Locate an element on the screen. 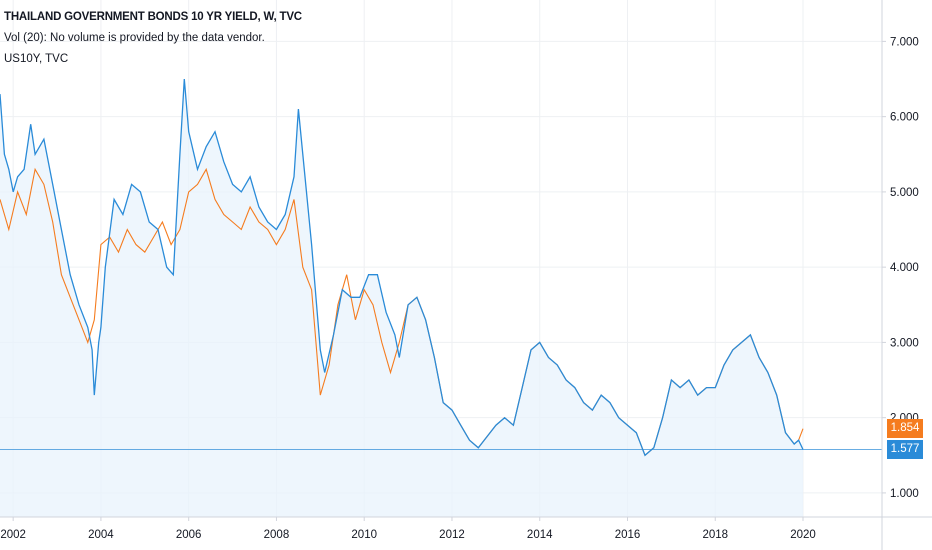 The width and height of the screenshot is (932, 550). thai-last-price-badge: 1.854 is located at coordinates (905, 429).